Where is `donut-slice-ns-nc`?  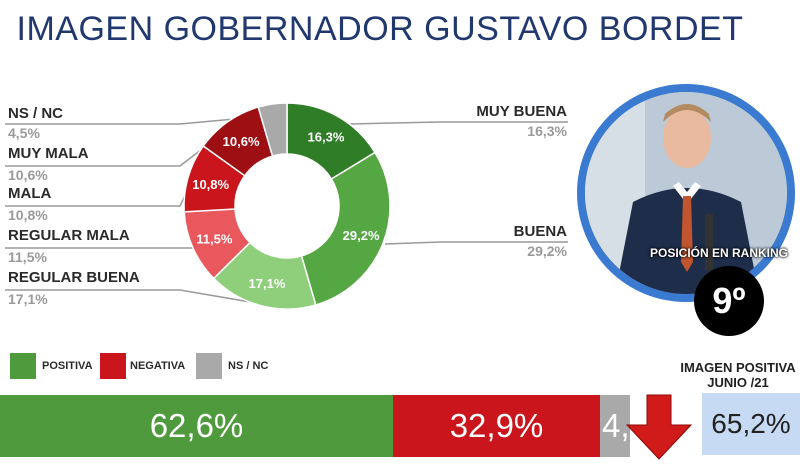
donut-slice-ns-nc is located at coordinates (272, 129).